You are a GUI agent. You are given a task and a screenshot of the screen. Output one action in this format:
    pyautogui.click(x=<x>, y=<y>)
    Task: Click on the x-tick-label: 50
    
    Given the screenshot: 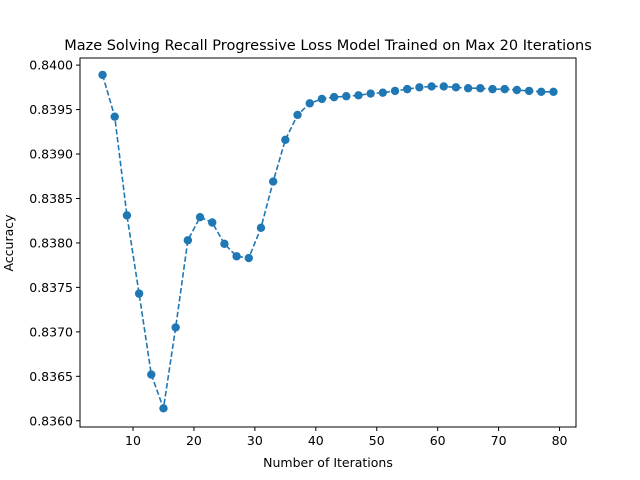 What is the action you would take?
    pyautogui.click(x=377, y=440)
    